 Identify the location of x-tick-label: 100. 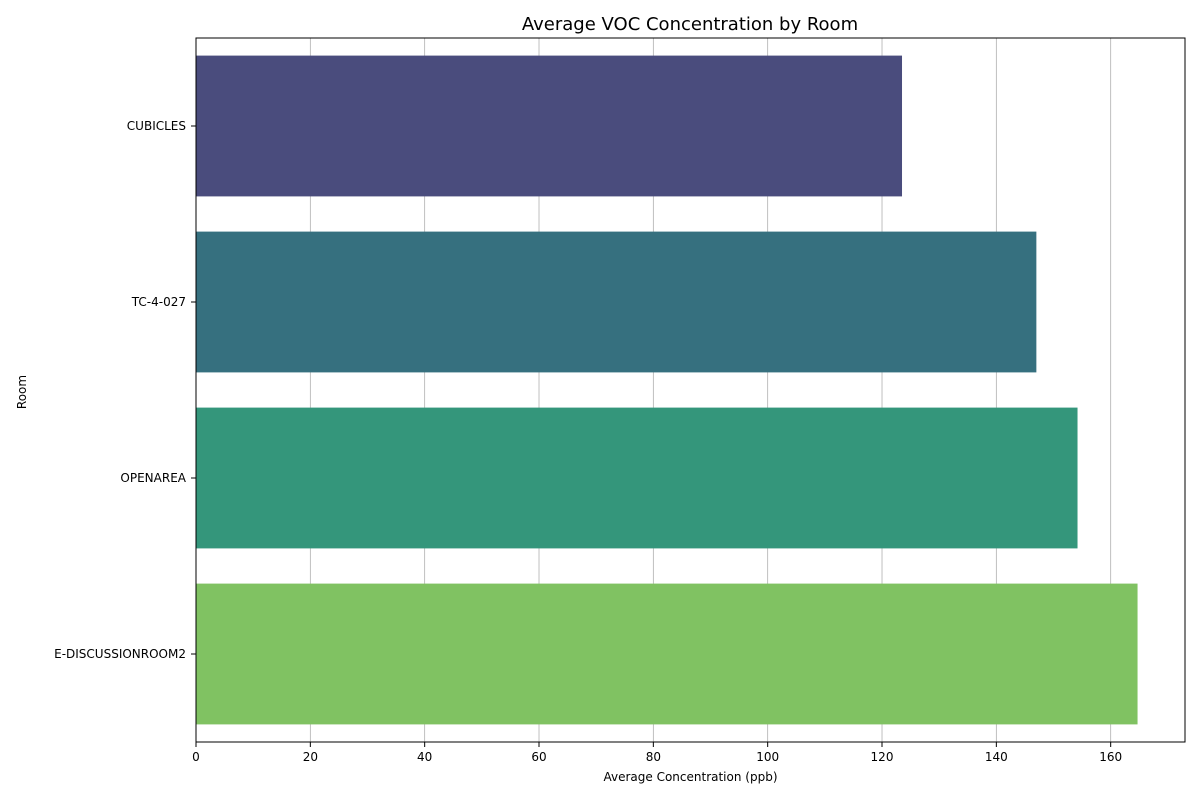
(767, 757).